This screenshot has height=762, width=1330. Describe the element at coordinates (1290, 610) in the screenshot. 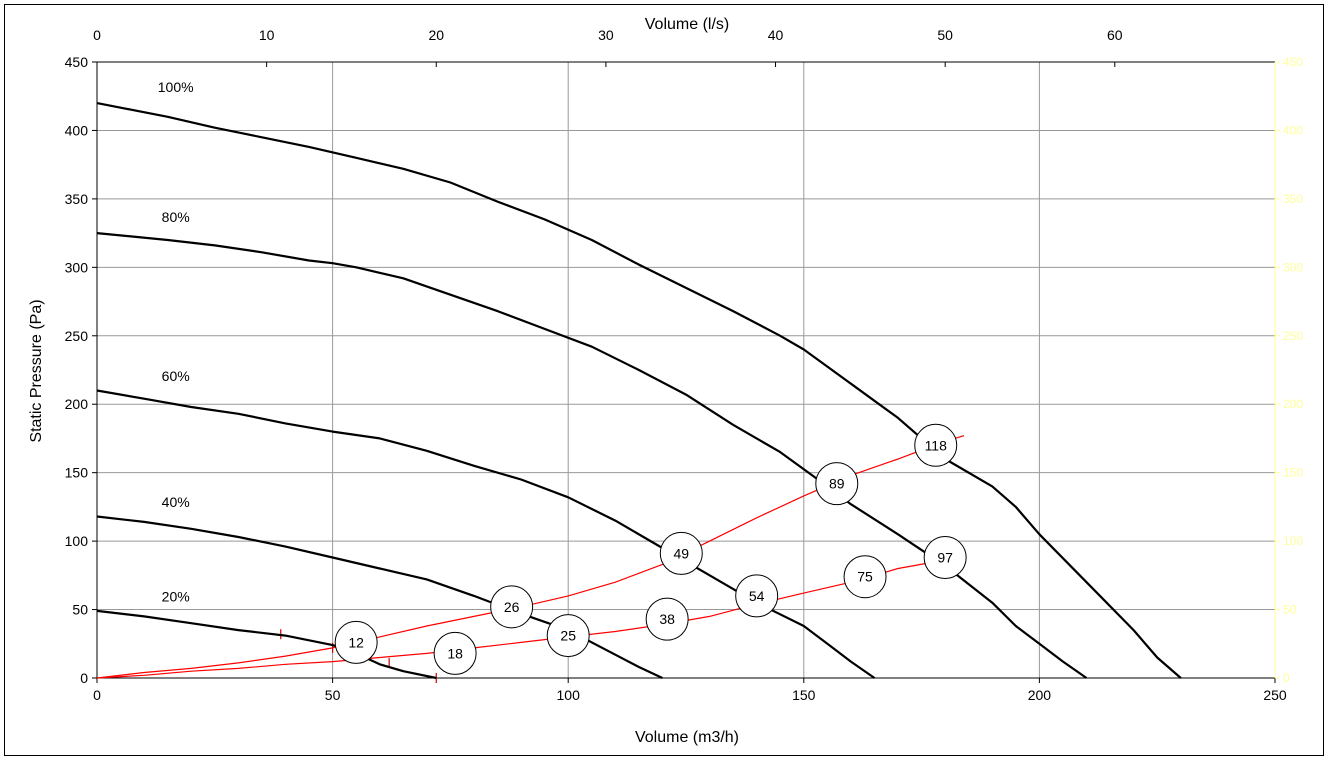

I see `right-tick-label: 50` at that location.